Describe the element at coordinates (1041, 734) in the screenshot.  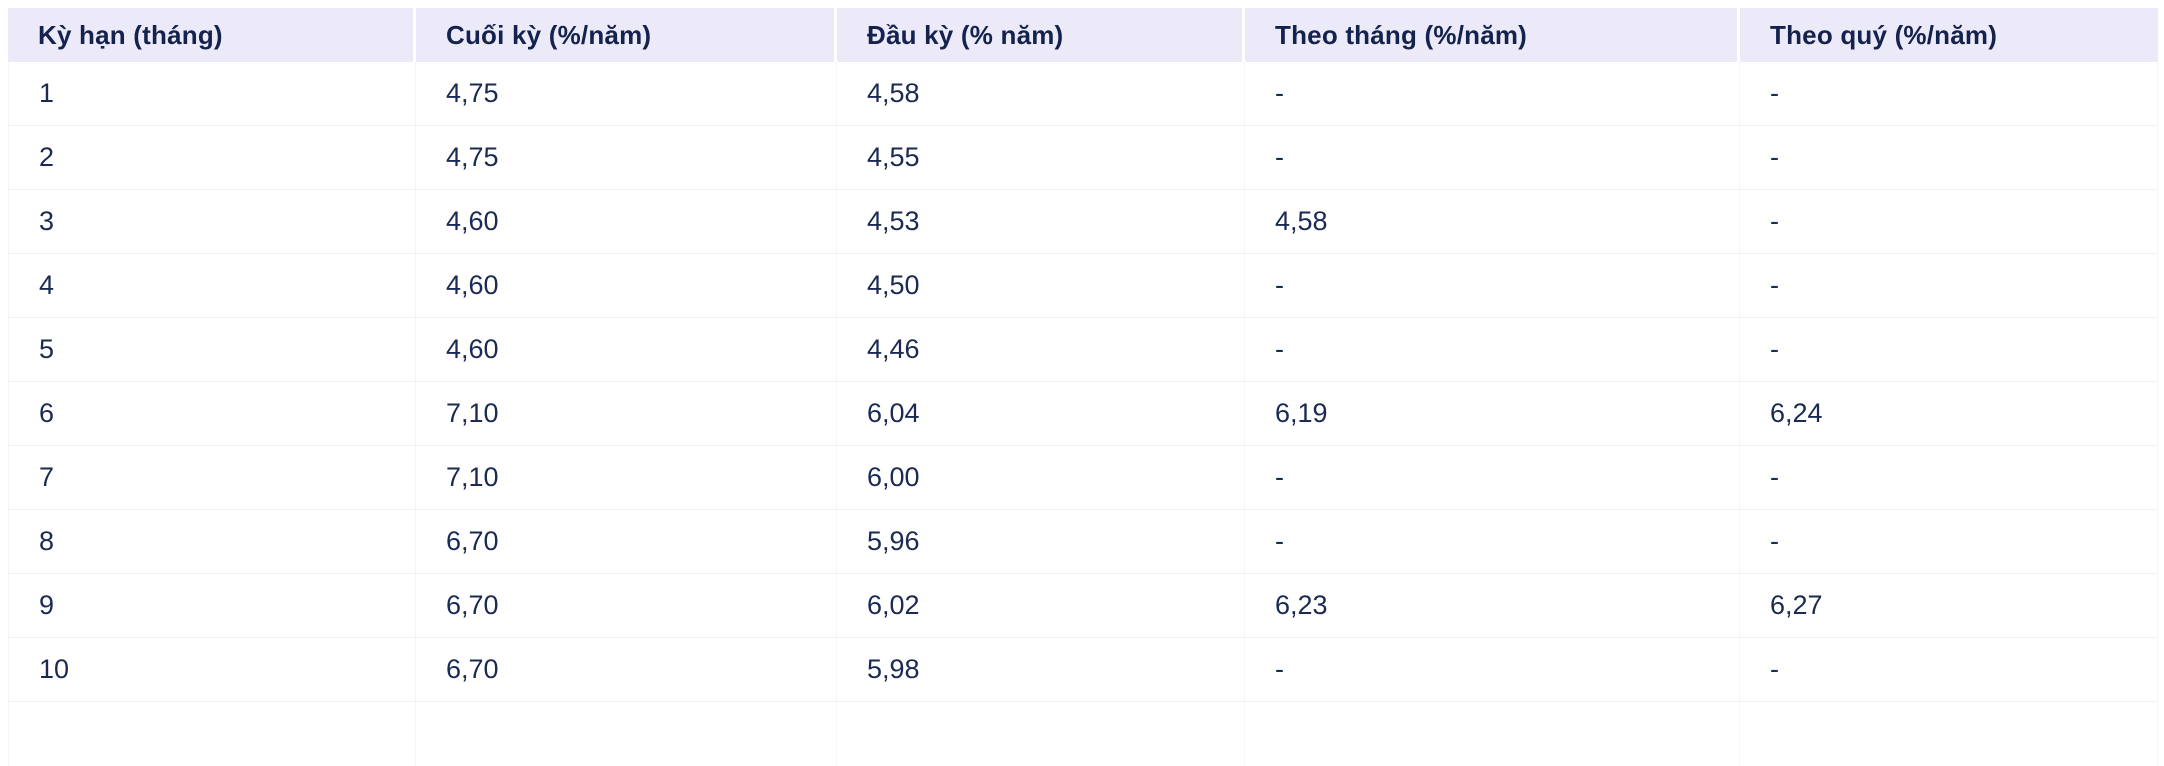
I see `cell-begin-of-period-clipped` at that location.